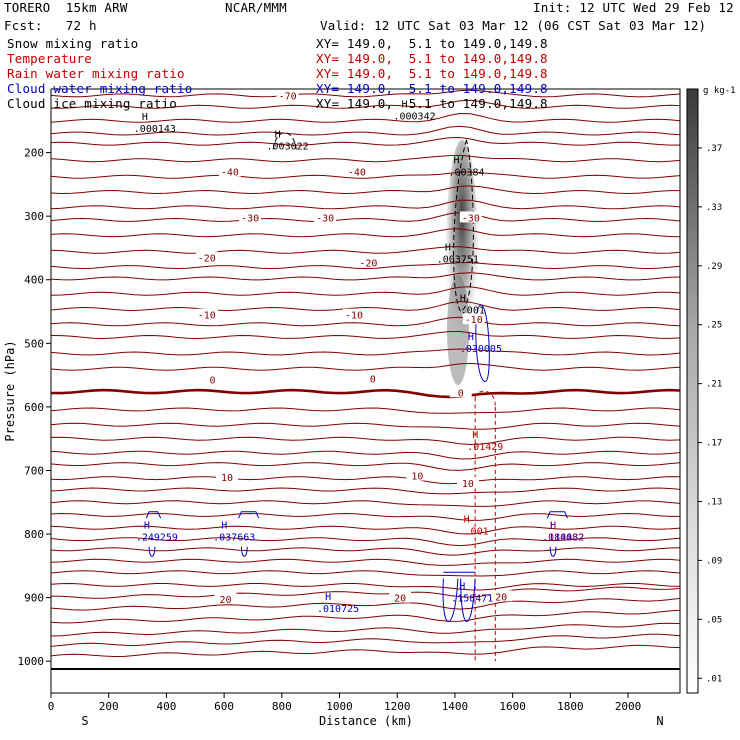  What do you see at coordinates (692, 391) in the screenshot?
I see `colorbar-gradient` at bounding box center [692, 391].